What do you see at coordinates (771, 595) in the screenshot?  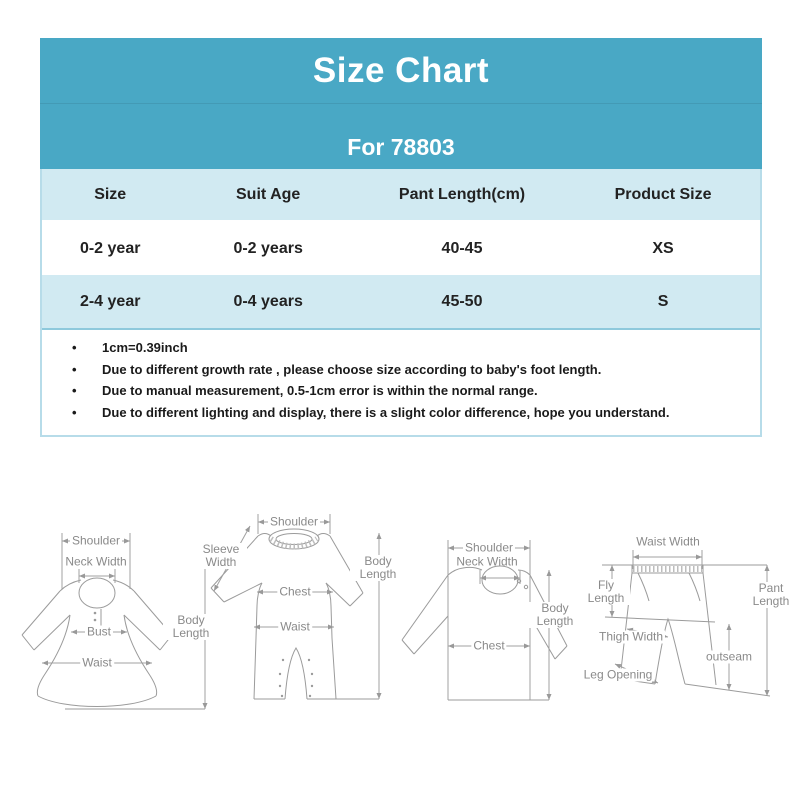 I see `pants-pant-length-label: Pant Length` at bounding box center [771, 595].